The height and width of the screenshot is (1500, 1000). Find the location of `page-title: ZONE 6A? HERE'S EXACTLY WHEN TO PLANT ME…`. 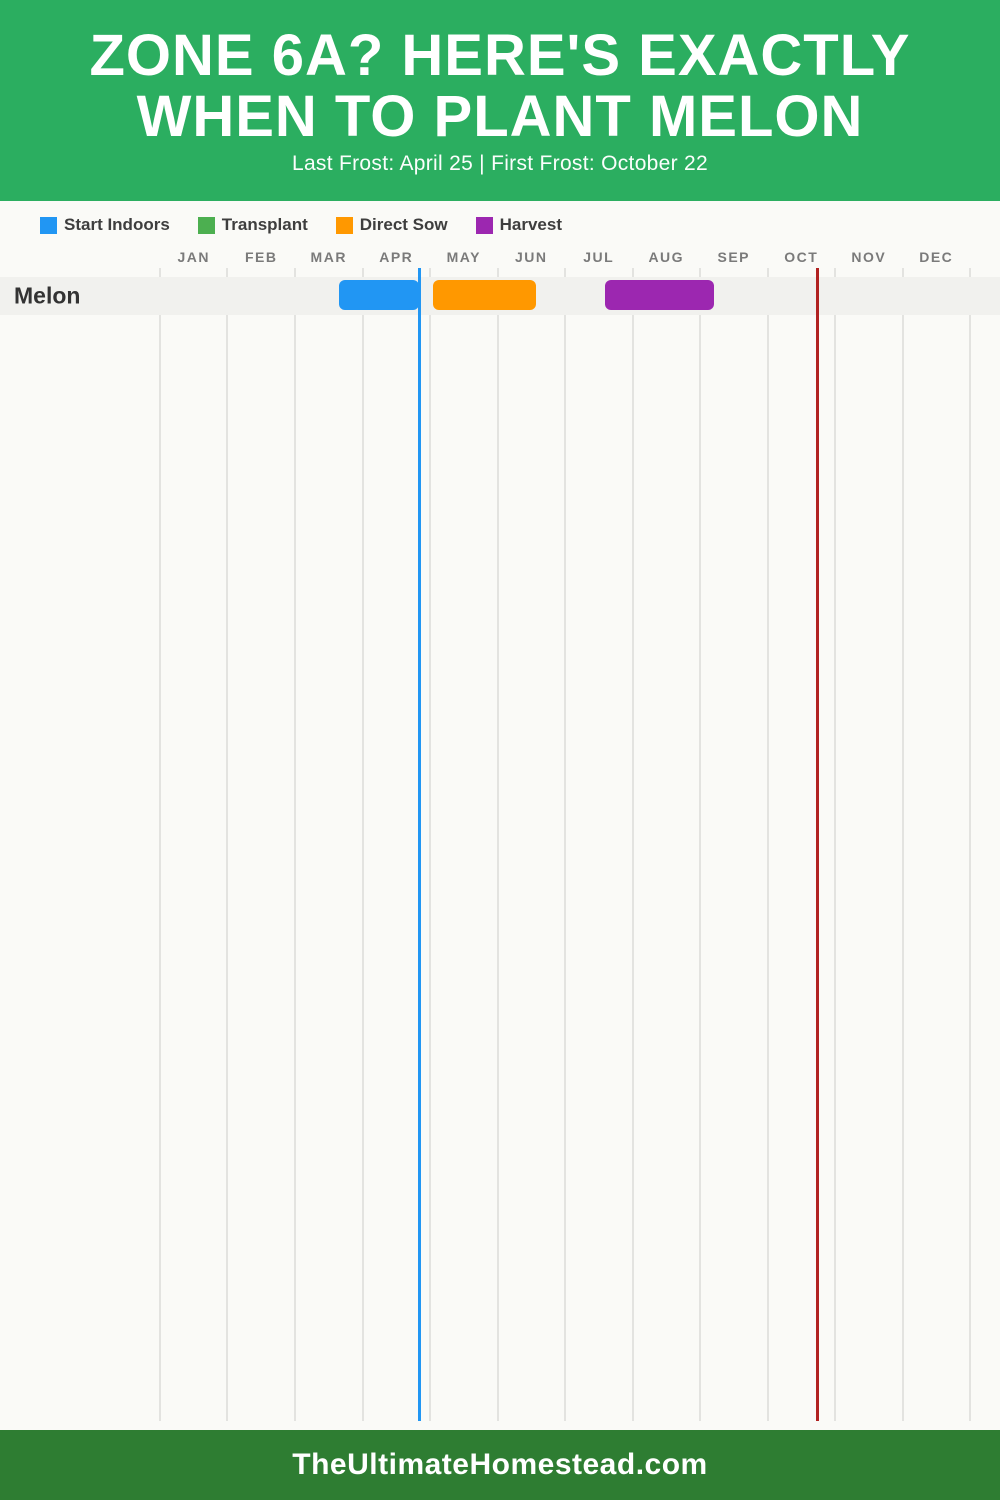

page-title: ZONE 6A? HERE'S EXACTLY WHEN TO PLANT ME… is located at coordinates (500, 86).